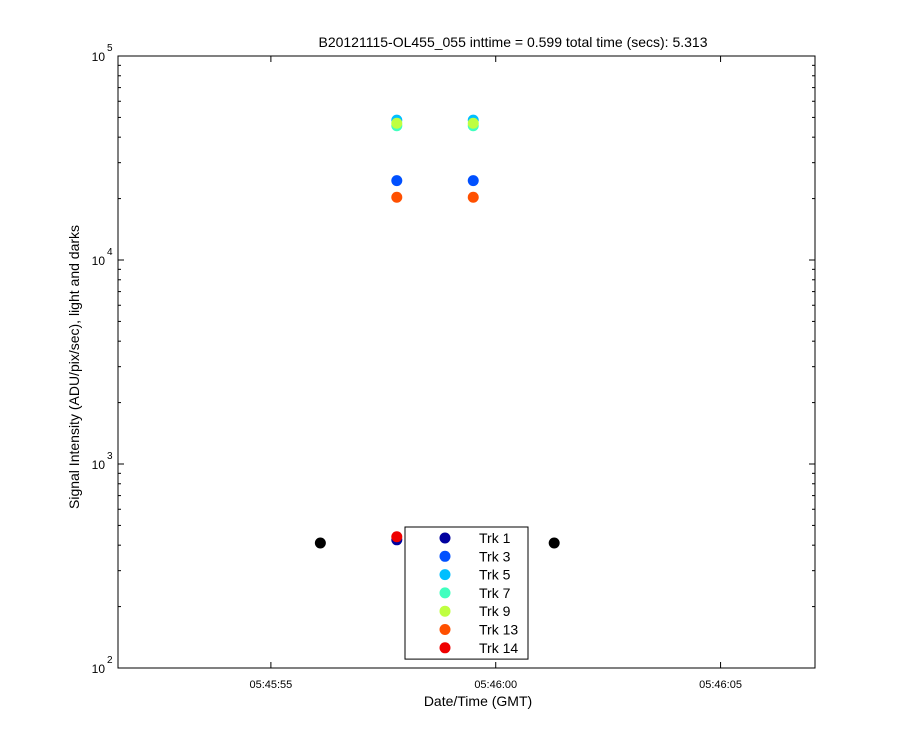 The image size is (900, 750). I want to click on legend-box, so click(466, 593).